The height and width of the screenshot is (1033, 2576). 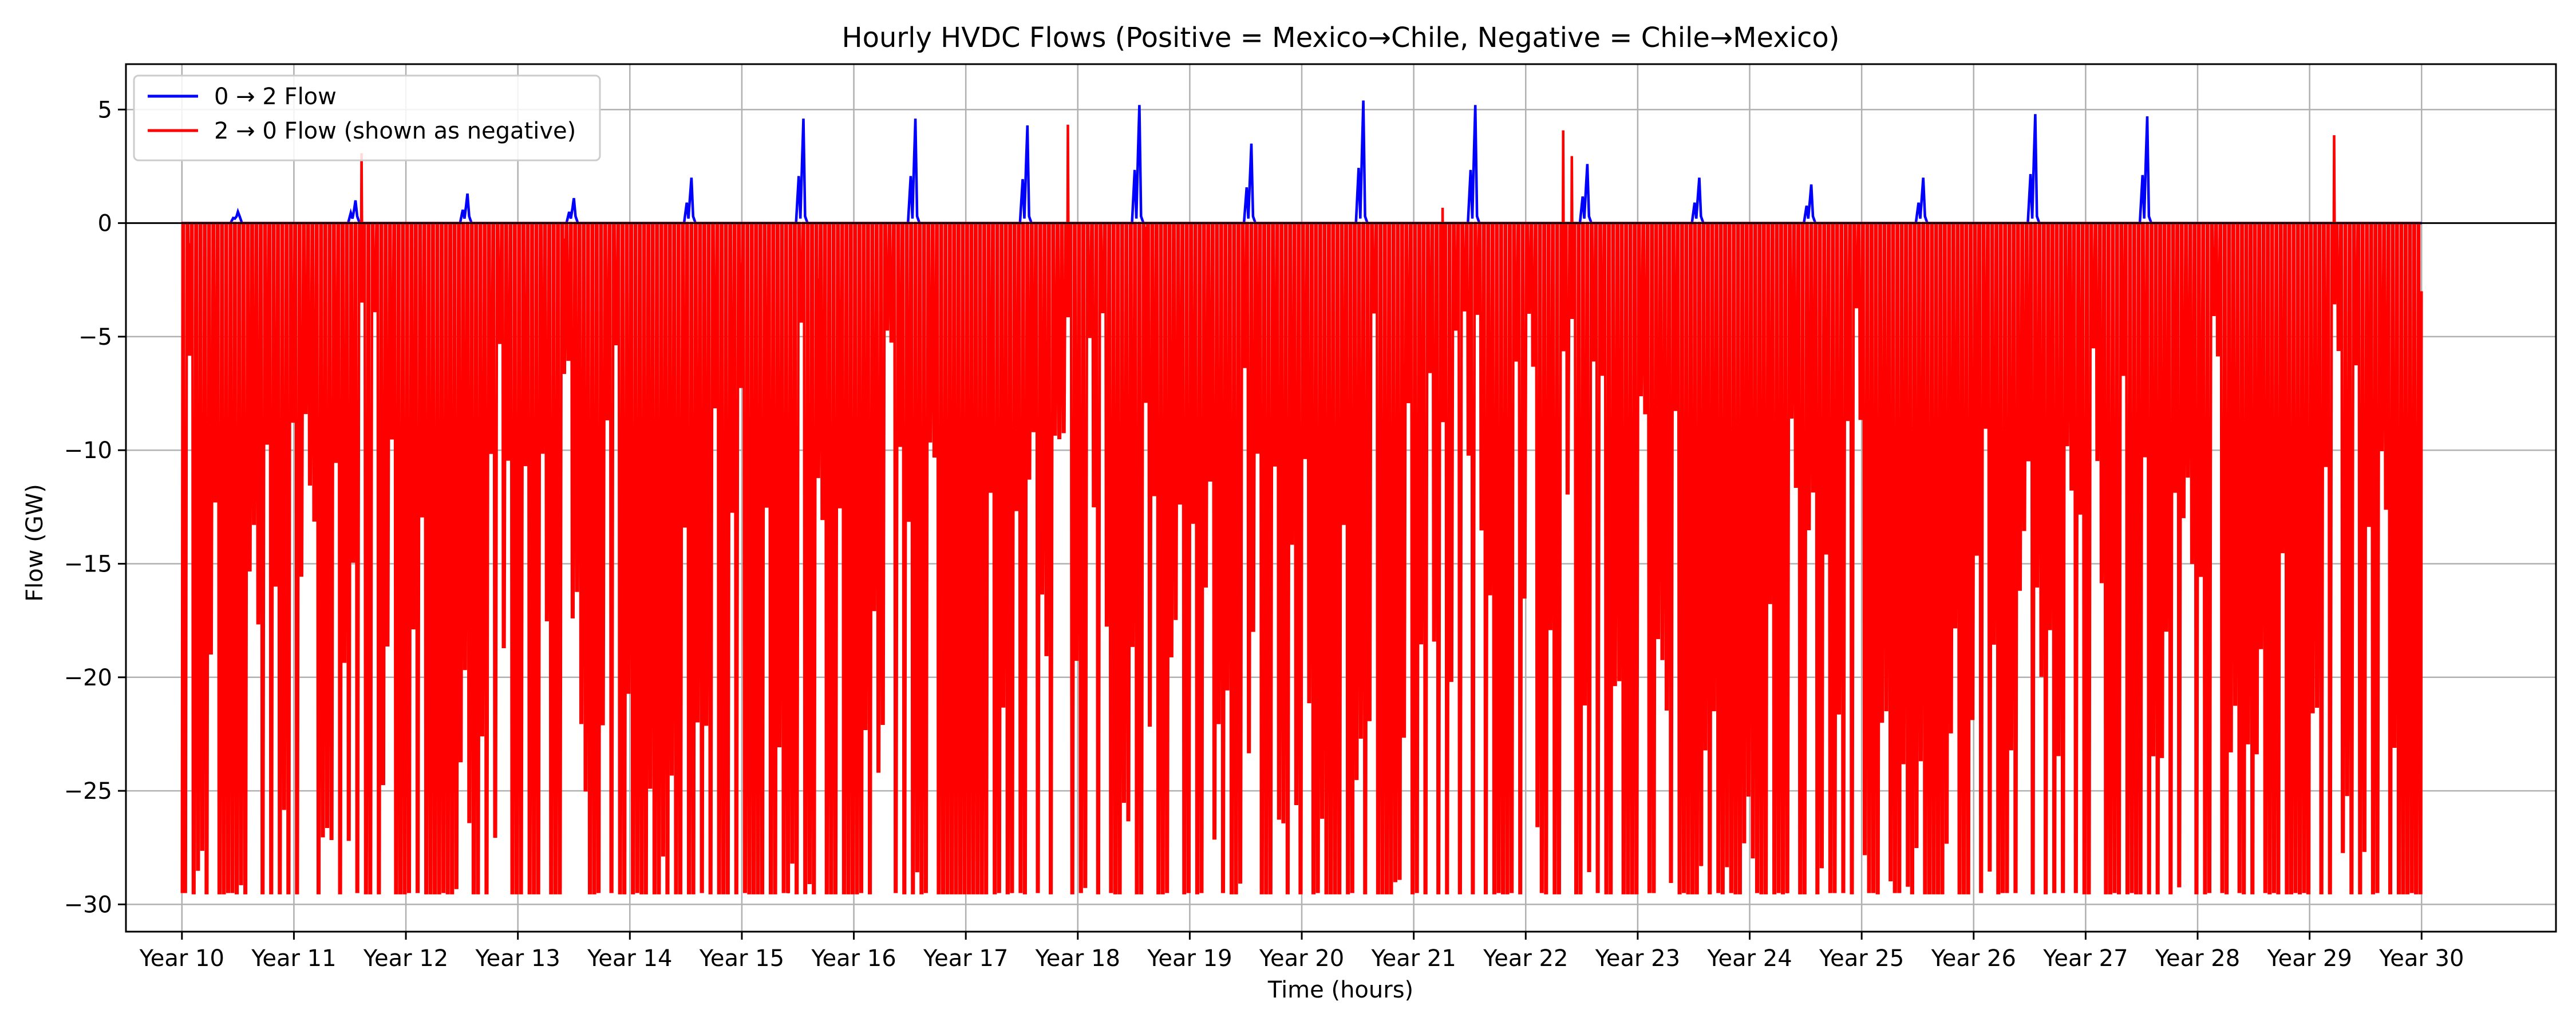 What do you see at coordinates (517, 958) in the screenshot?
I see `x-tick-label: Year 13` at bounding box center [517, 958].